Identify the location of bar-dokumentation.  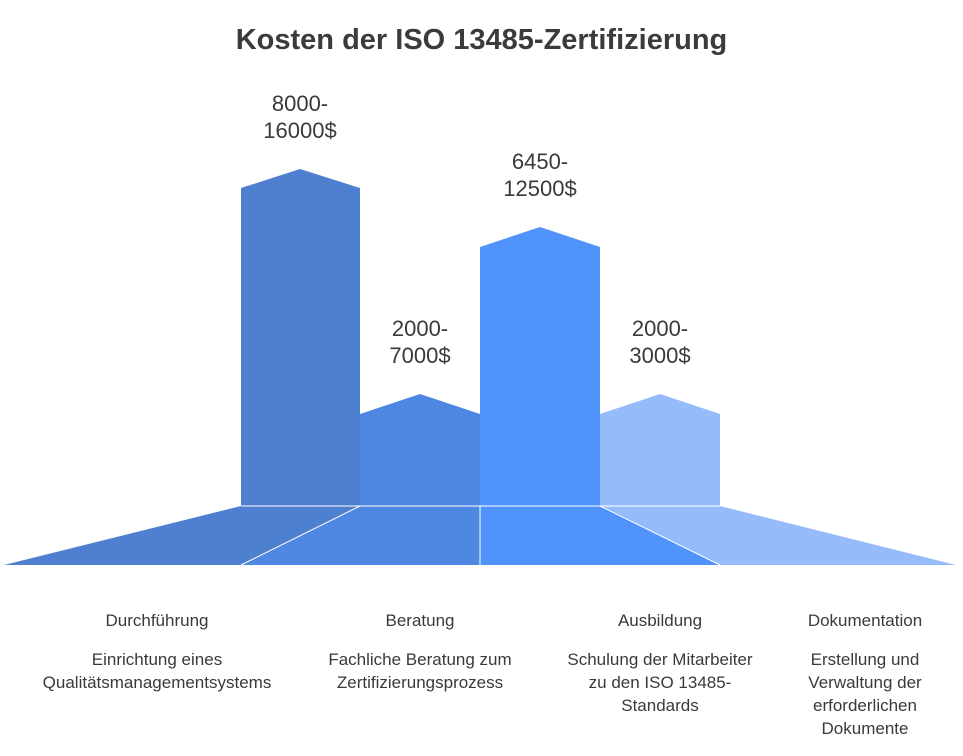
(660, 450).